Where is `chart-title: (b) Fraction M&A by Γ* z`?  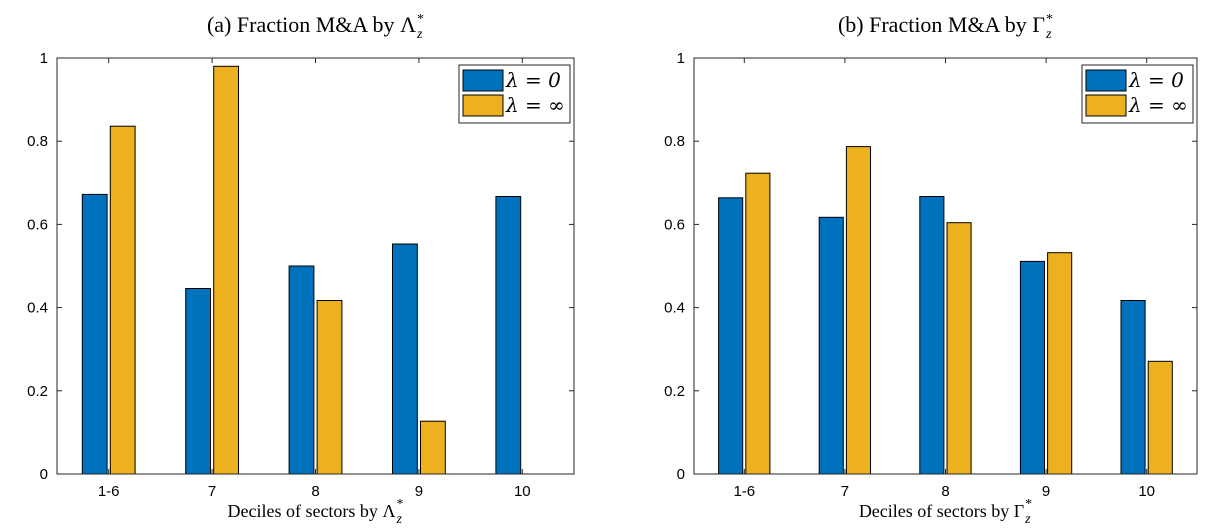
chart-title: (b) Fraction M&A by Γ* z is located at coordinates (945, 27).